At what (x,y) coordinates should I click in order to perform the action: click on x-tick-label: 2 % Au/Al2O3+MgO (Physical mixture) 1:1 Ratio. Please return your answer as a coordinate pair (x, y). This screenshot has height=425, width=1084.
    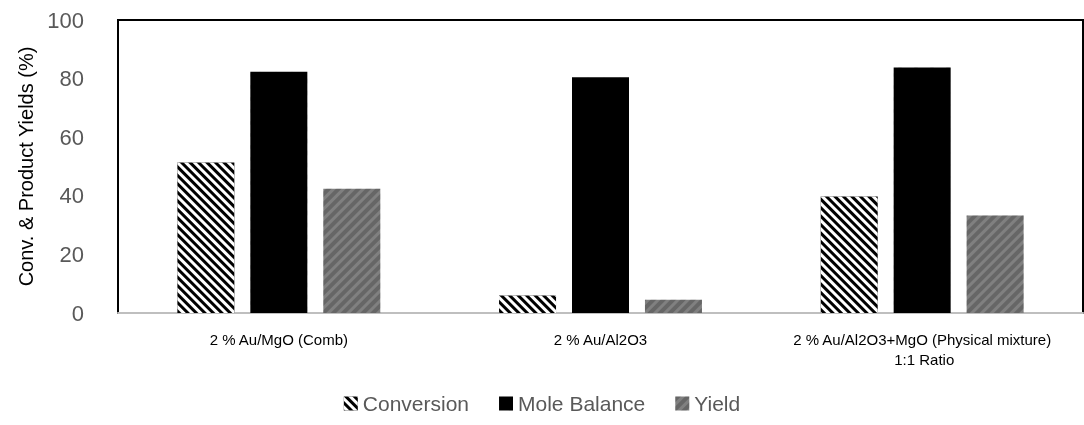
    Looking at the image, I should click on (922, 349).